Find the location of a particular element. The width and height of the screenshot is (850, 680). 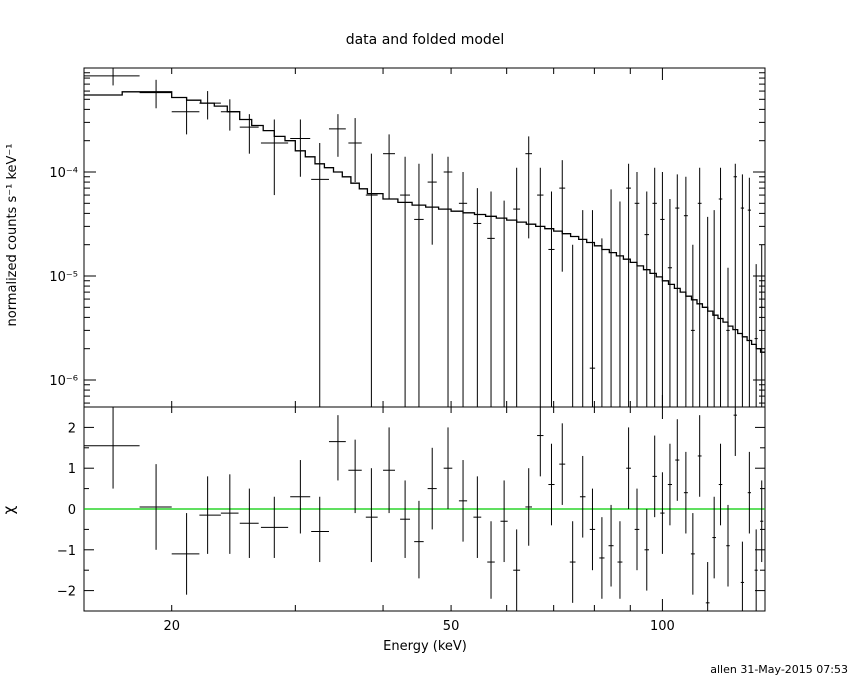

y-axis-label-spectrum: normalized counts s⁻¹ keV⁻¹ is located at coordinates (12, 235).